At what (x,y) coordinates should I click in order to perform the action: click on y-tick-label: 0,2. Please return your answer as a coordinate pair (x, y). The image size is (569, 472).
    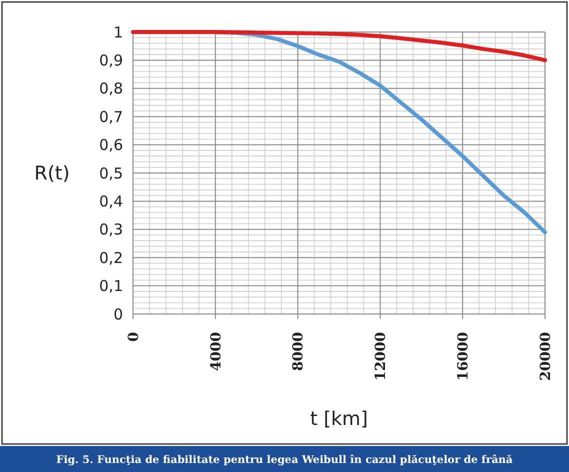
    Looking at the image, I should click on (111, 257).